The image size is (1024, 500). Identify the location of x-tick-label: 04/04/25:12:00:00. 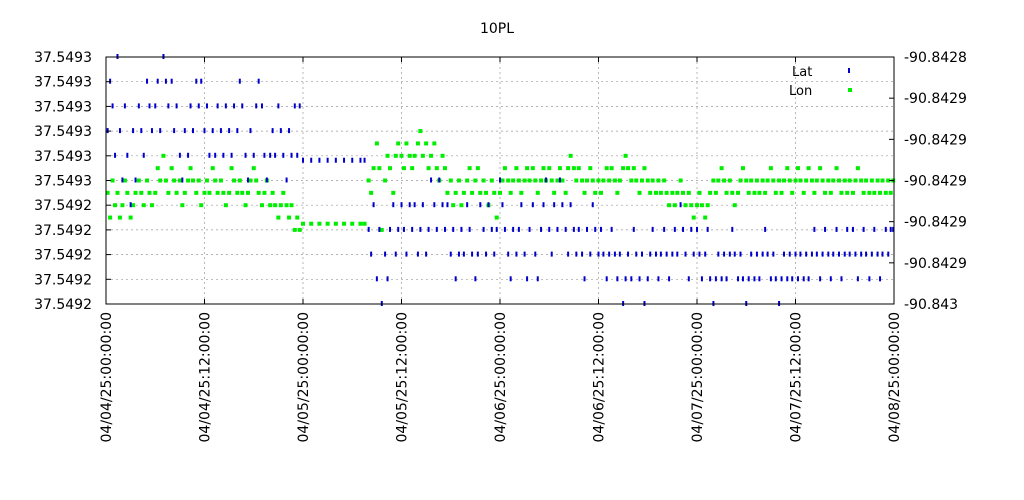
(206, 377).